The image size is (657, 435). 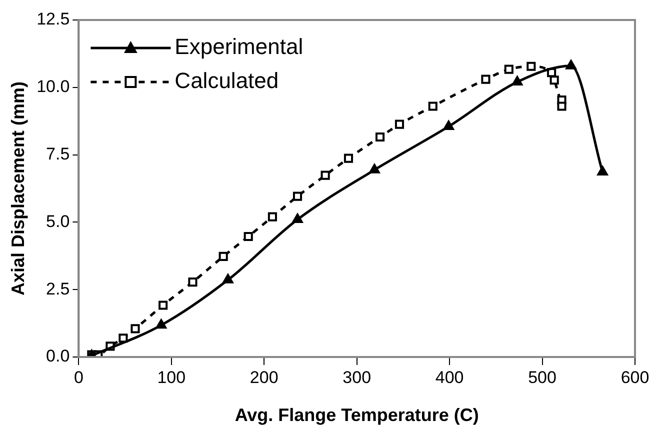 I want to click on y-tick-label: 5.0, so click(x=58, y=221).